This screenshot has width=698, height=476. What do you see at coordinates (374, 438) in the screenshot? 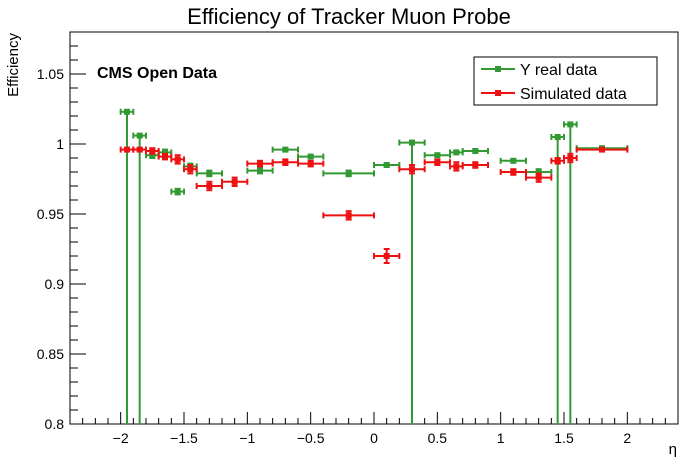
I see `x-tick-label: 0` at bounding box center [374, 438].